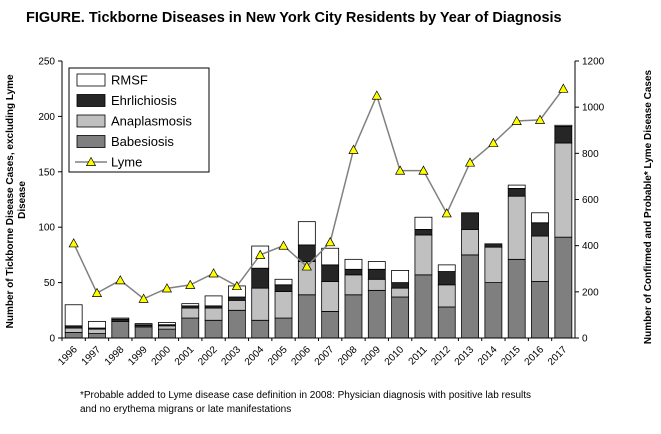  What do you see at coordinates (115, 356) in the screenshot?
I see `x-tick-label-1998: 1998` at bounding box center [115, 356].